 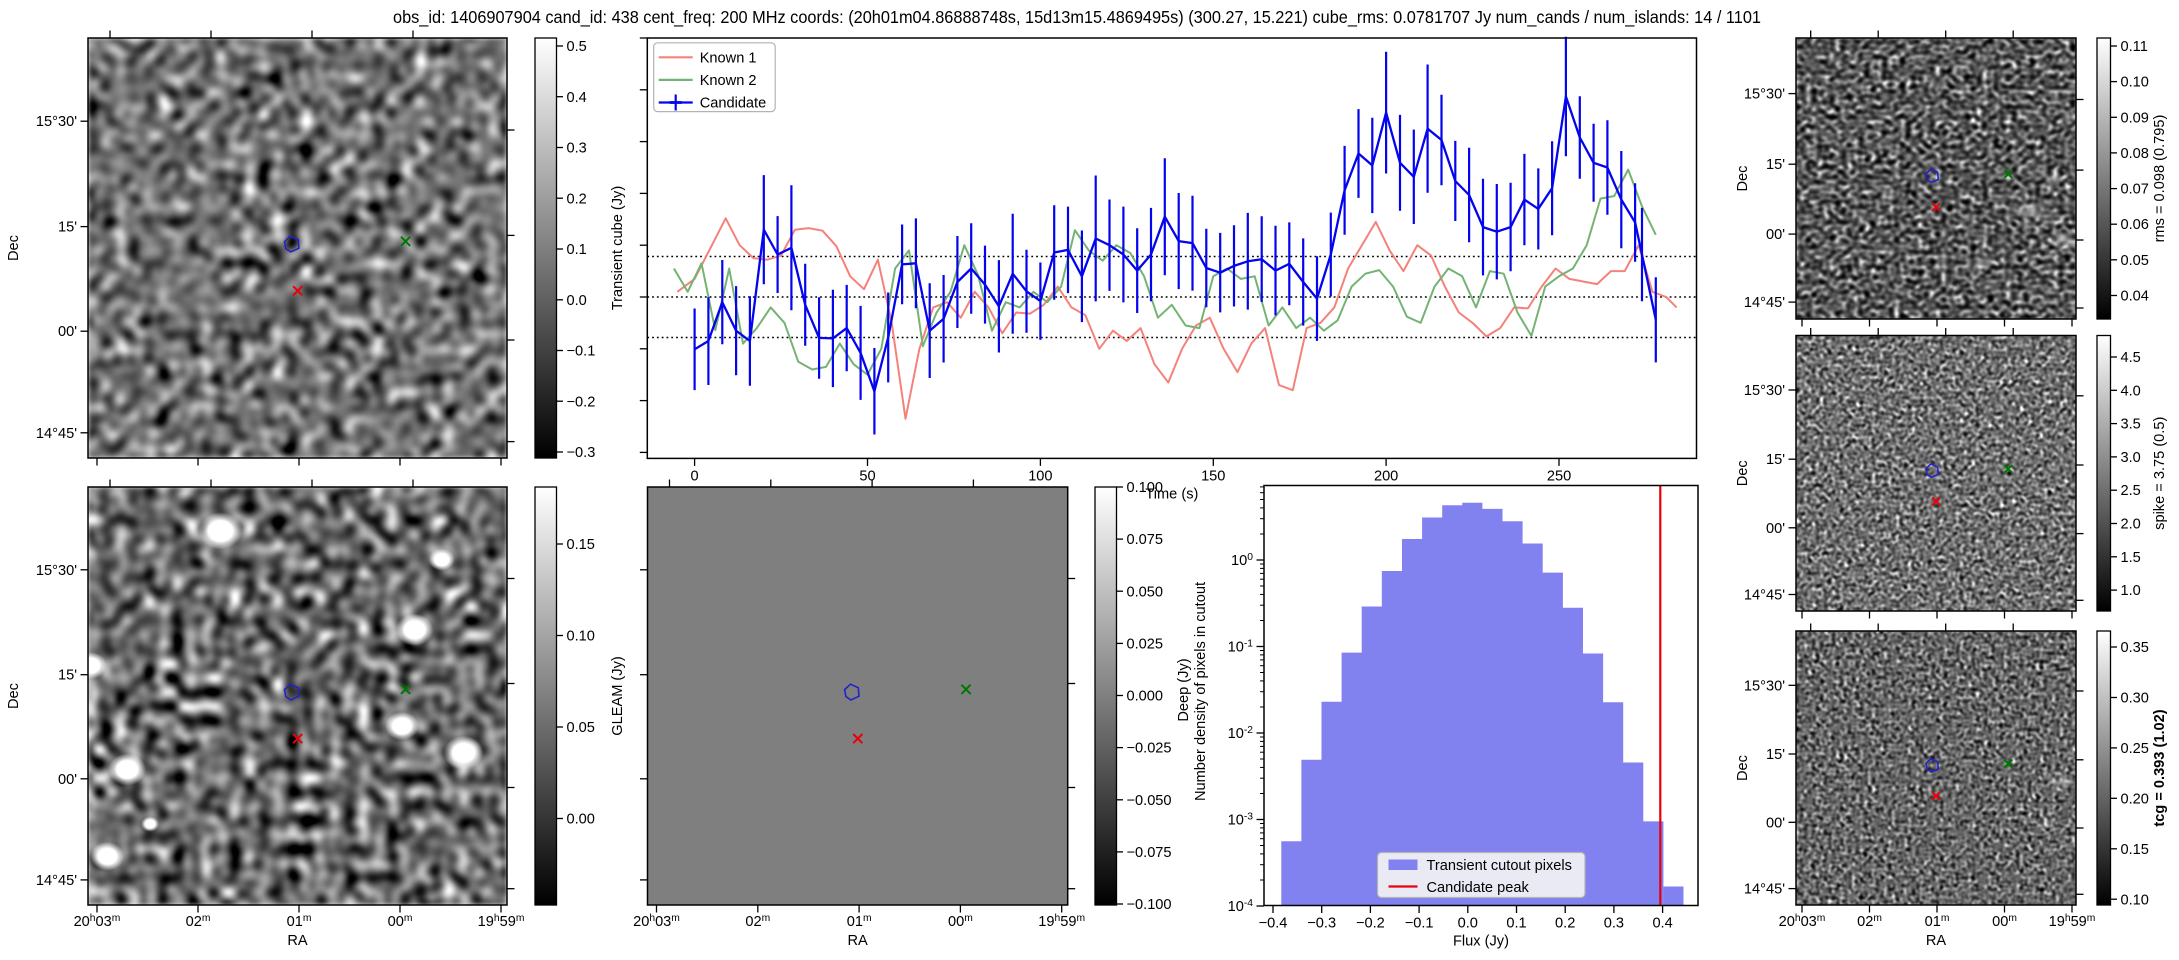 What do you see at coordinates (577, 47) in the screenshot?
I see `svg-text: 0.5` at bounding box center [577, 47].